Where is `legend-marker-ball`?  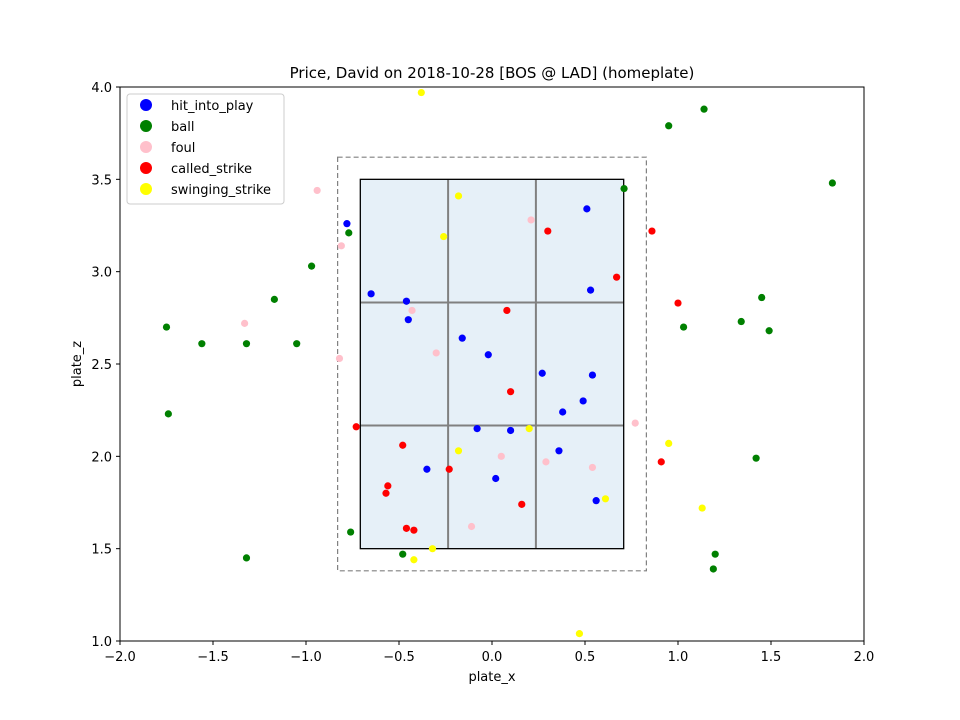
legend-marker-ball is located at coordinates (146, 126).